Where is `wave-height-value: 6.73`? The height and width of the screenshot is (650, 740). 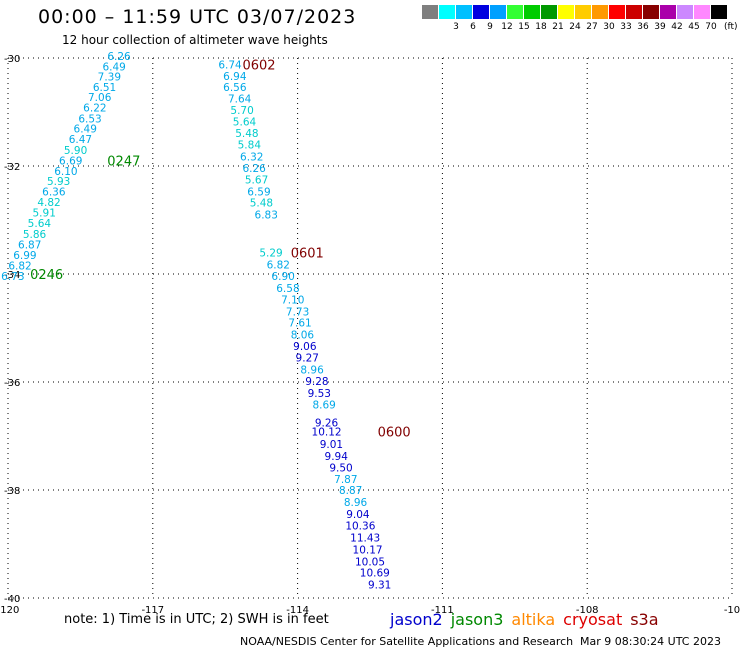
wave-height-value: 6.73 is located at coordinates (12, 277).